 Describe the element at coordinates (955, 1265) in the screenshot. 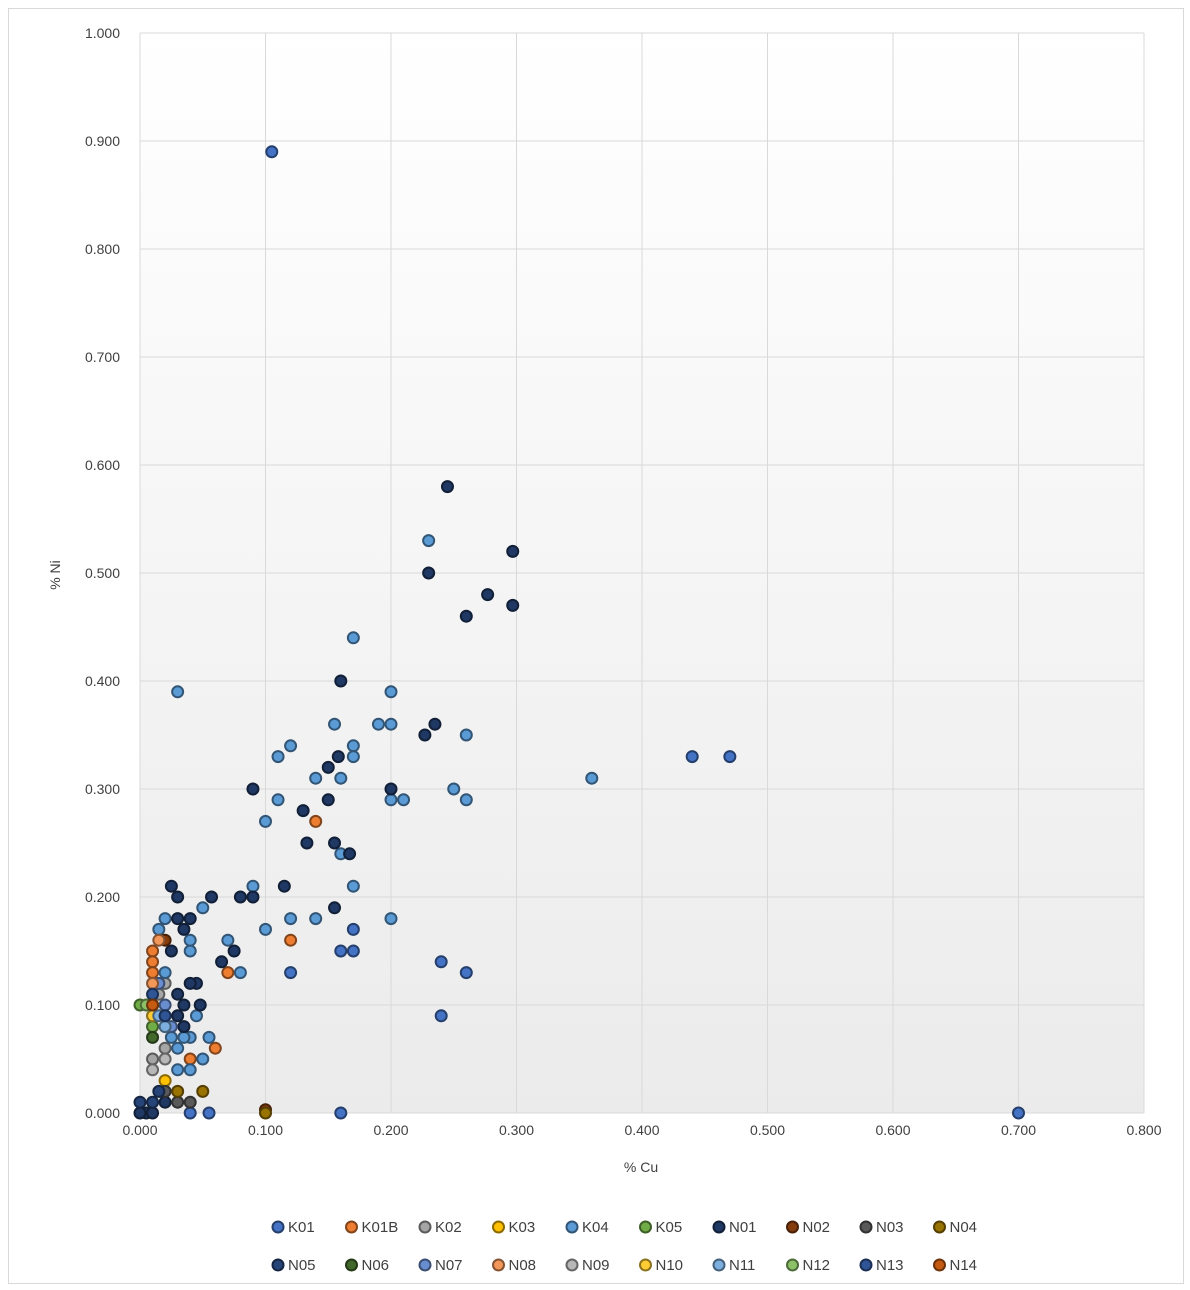

I see `legend-item: N14` at that location.